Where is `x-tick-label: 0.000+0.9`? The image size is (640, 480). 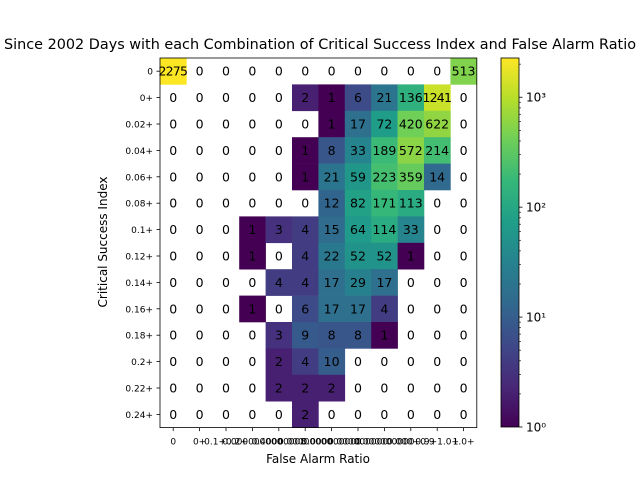 x-tick-label: 0.000+0.9 is located at coordinates (411, 443).